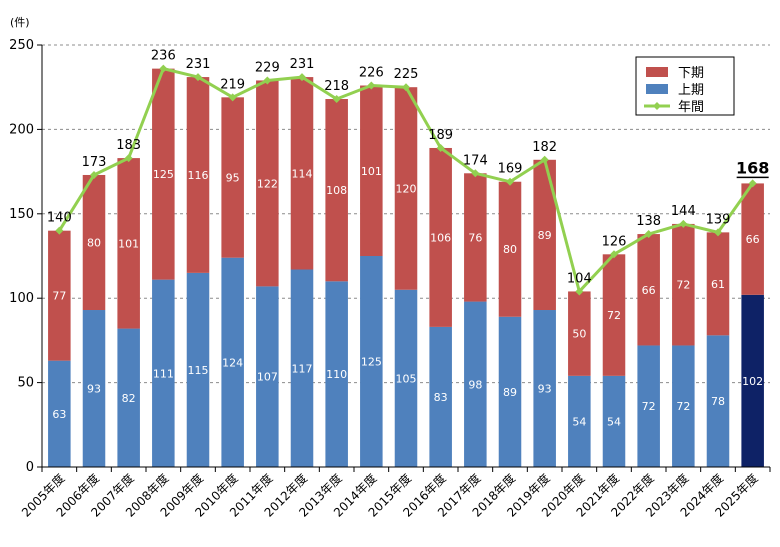  I want to click on data-label-kamiki: 110, so click(336, 374).